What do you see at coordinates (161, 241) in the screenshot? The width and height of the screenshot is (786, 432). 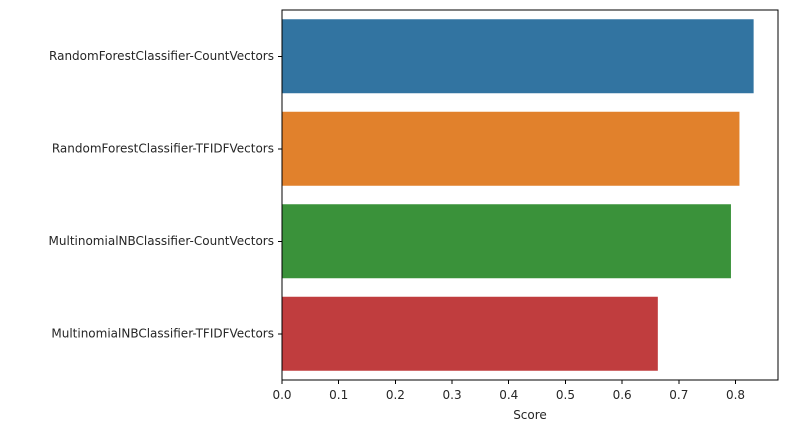 I see `category-label: MultinomialNBClassifier-CountVectors` at bounding box center [161, 241].